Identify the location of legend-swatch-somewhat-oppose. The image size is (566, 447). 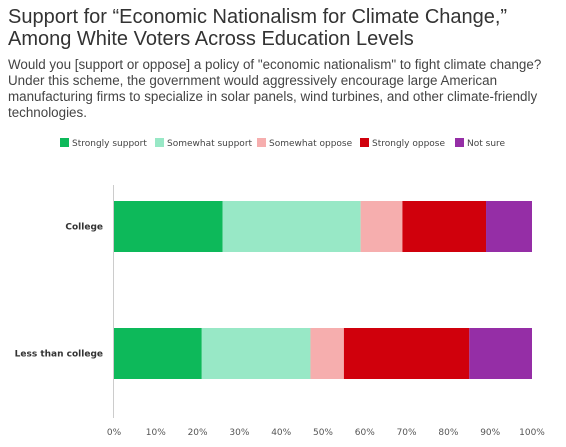
(261, 142).